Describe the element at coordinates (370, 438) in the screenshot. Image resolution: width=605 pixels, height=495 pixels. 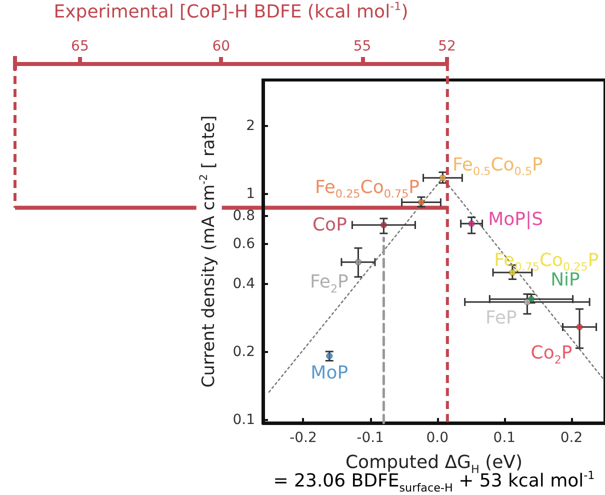
I see `x-tick-label: -0.1` at that location.